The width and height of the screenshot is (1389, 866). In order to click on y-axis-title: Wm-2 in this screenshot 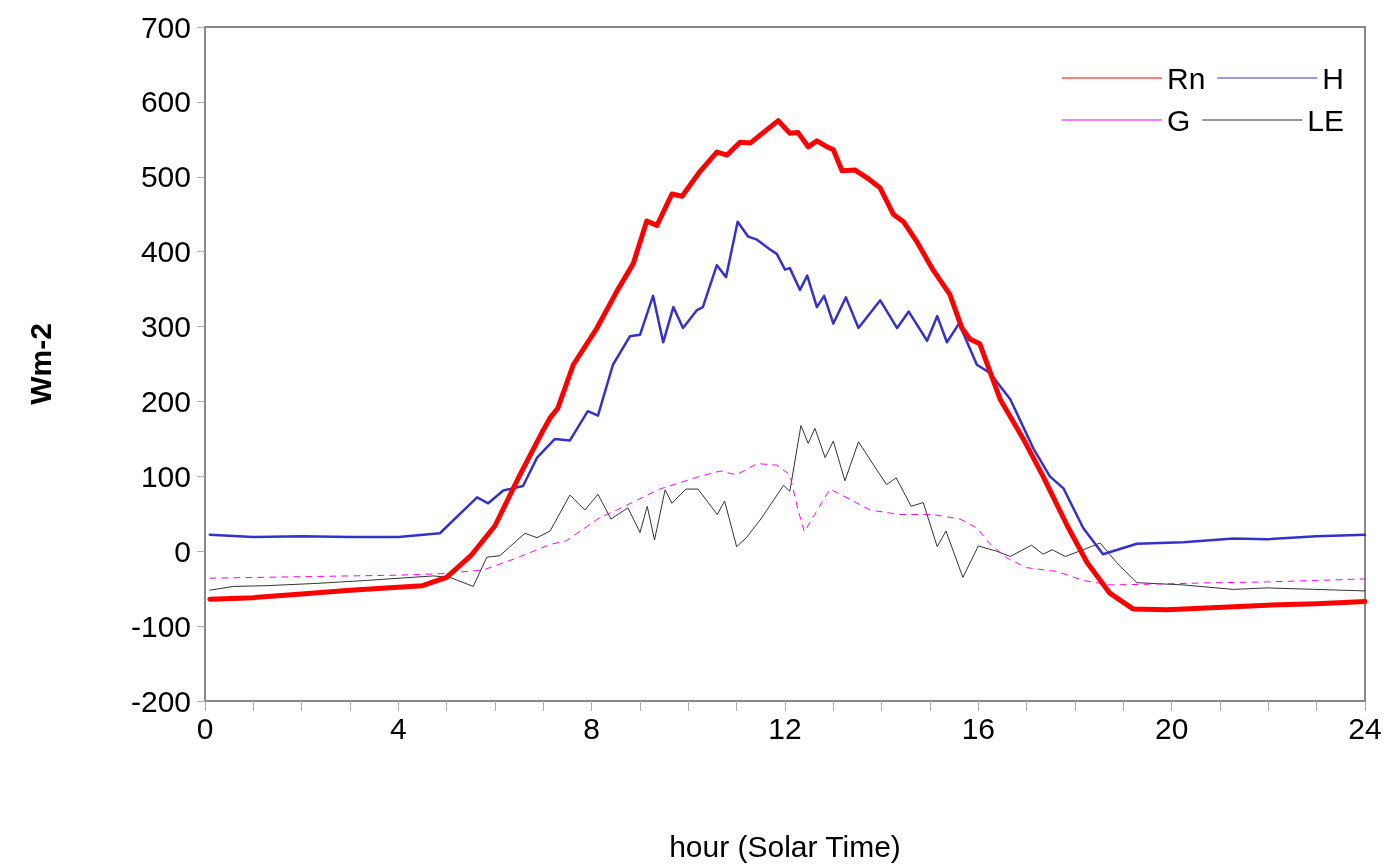, I will do `click(40, 364)`.